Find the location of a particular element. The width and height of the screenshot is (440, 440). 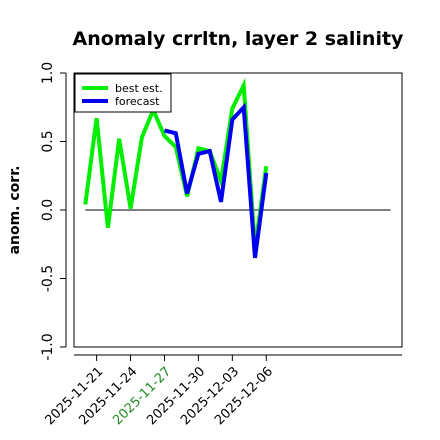

y-tick-label: 1.0 is located at coordinates (48, 73).